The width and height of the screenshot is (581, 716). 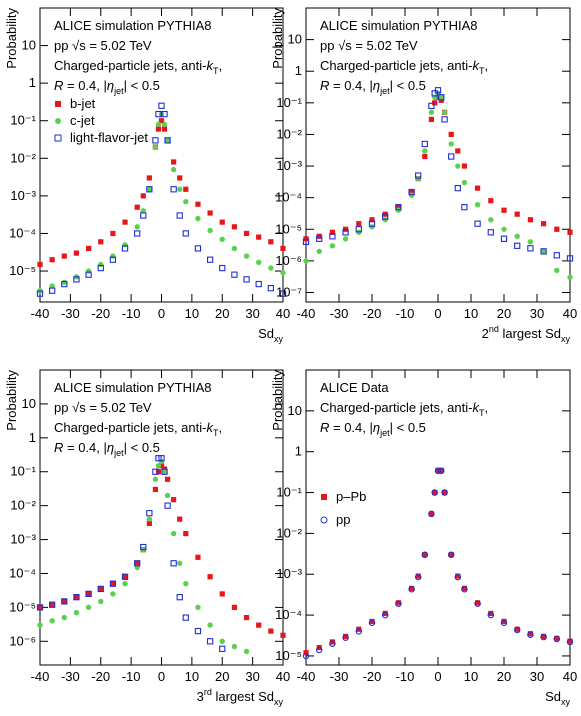 What do you see at coordinates (118, 91) in the screenshot?
I see `annotation-part: jet` at bounding box center [118, 91].